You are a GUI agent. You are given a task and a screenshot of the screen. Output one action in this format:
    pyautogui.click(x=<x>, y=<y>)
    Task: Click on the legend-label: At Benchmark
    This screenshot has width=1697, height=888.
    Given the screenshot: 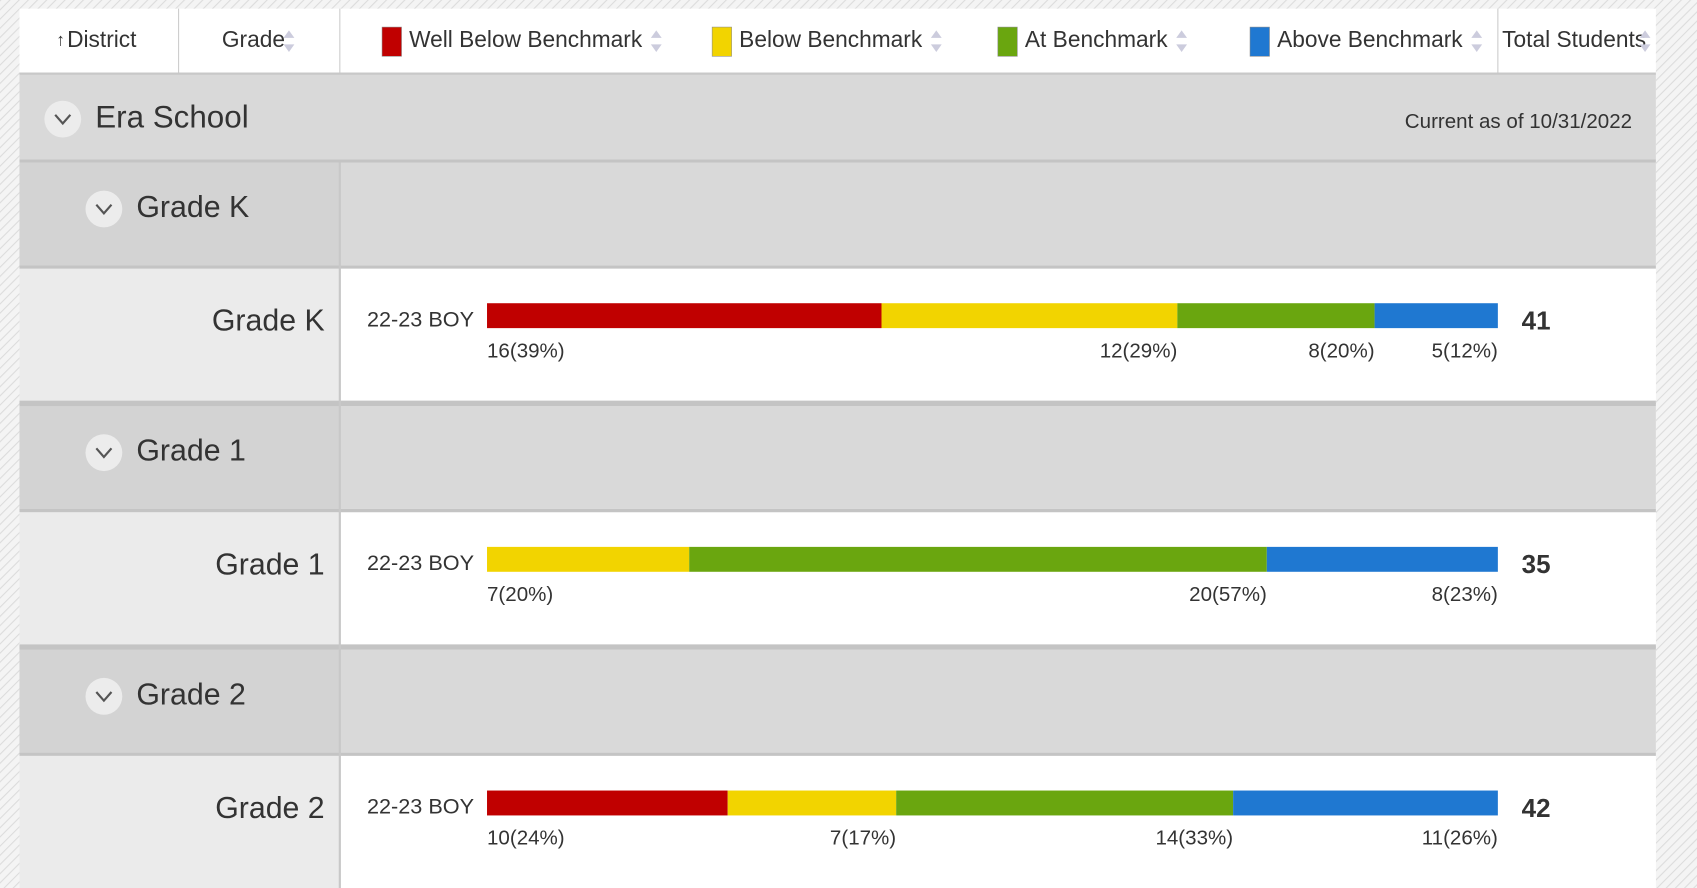 What is the action you would take?
    pyautogui.click(x=1096, y=39)
    